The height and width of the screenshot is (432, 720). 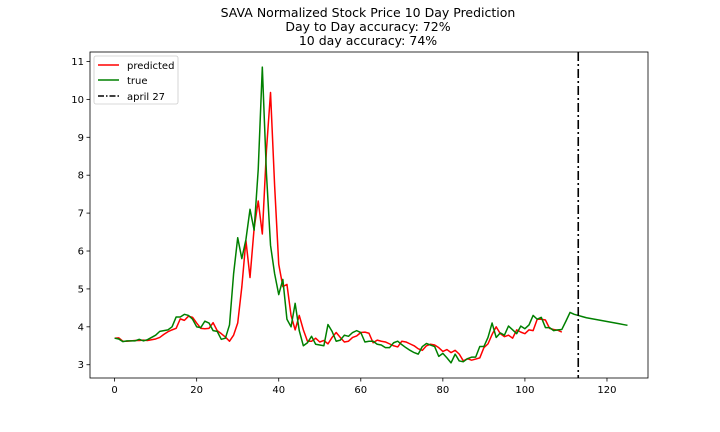 I want to click on x-axis: 0 20 40 60 80 100 120, so click(x=364, y=387).